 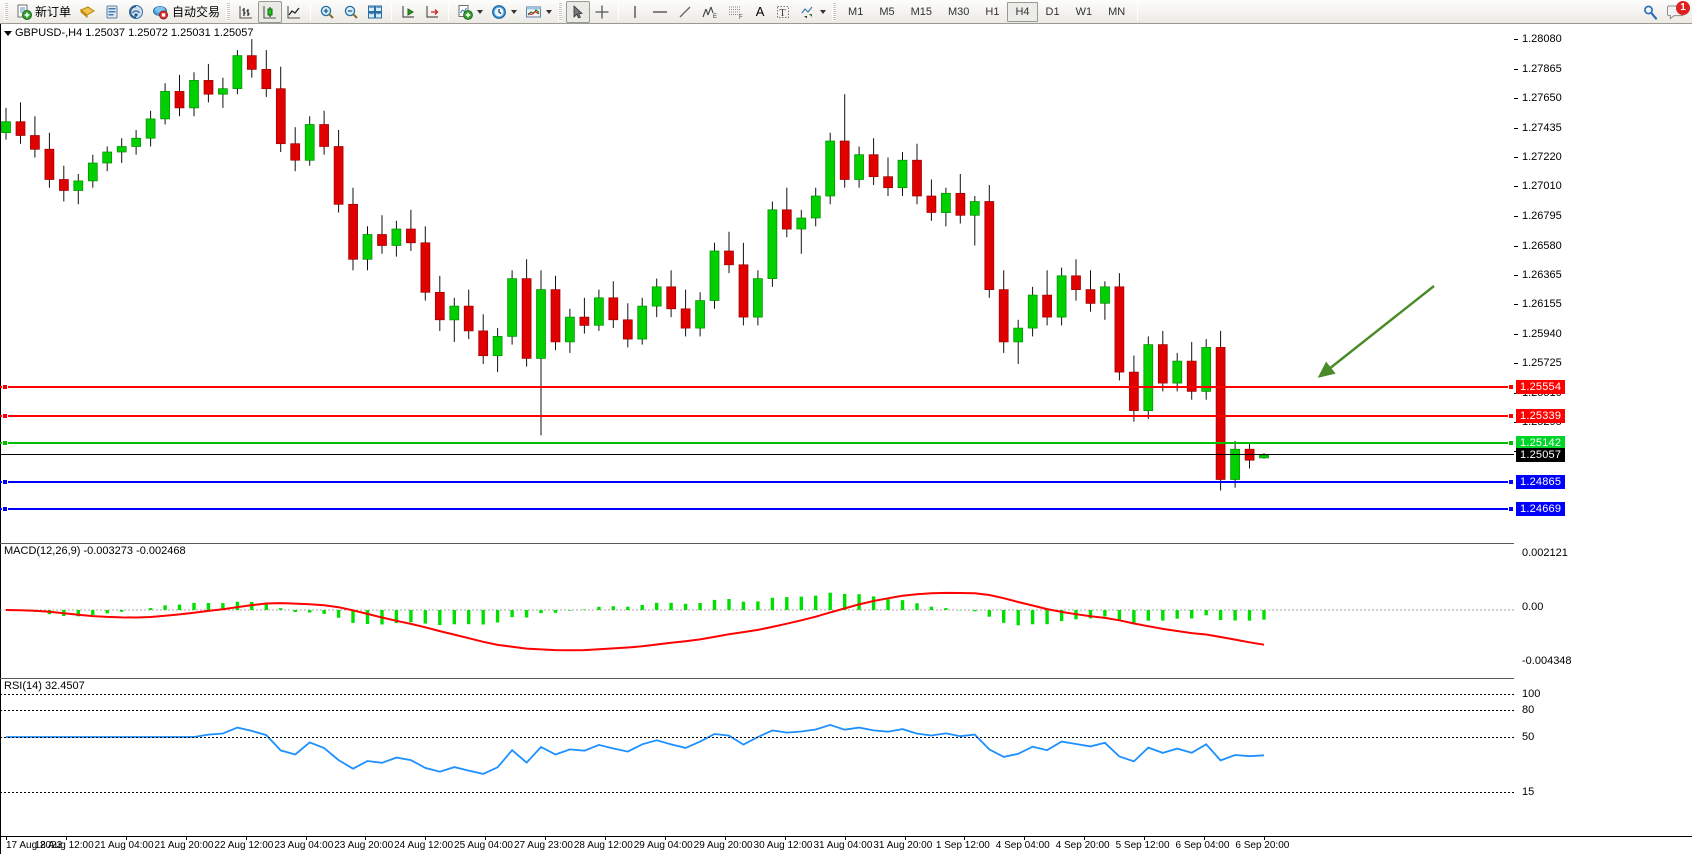 What do you see at coordinates (846, 739) in the screenshot?
I see `rsi-pane: RSI(14) 32.4507 100 80 50 15` at bounding box center [846, 739].